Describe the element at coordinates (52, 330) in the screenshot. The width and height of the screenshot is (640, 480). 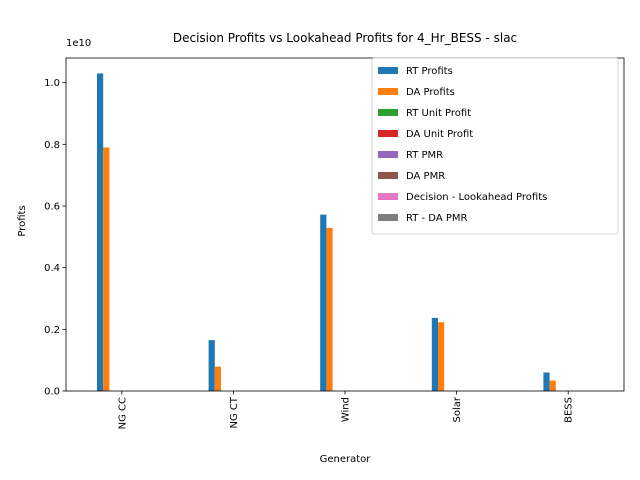
I see `y-tick-label: 0.2` at that location.